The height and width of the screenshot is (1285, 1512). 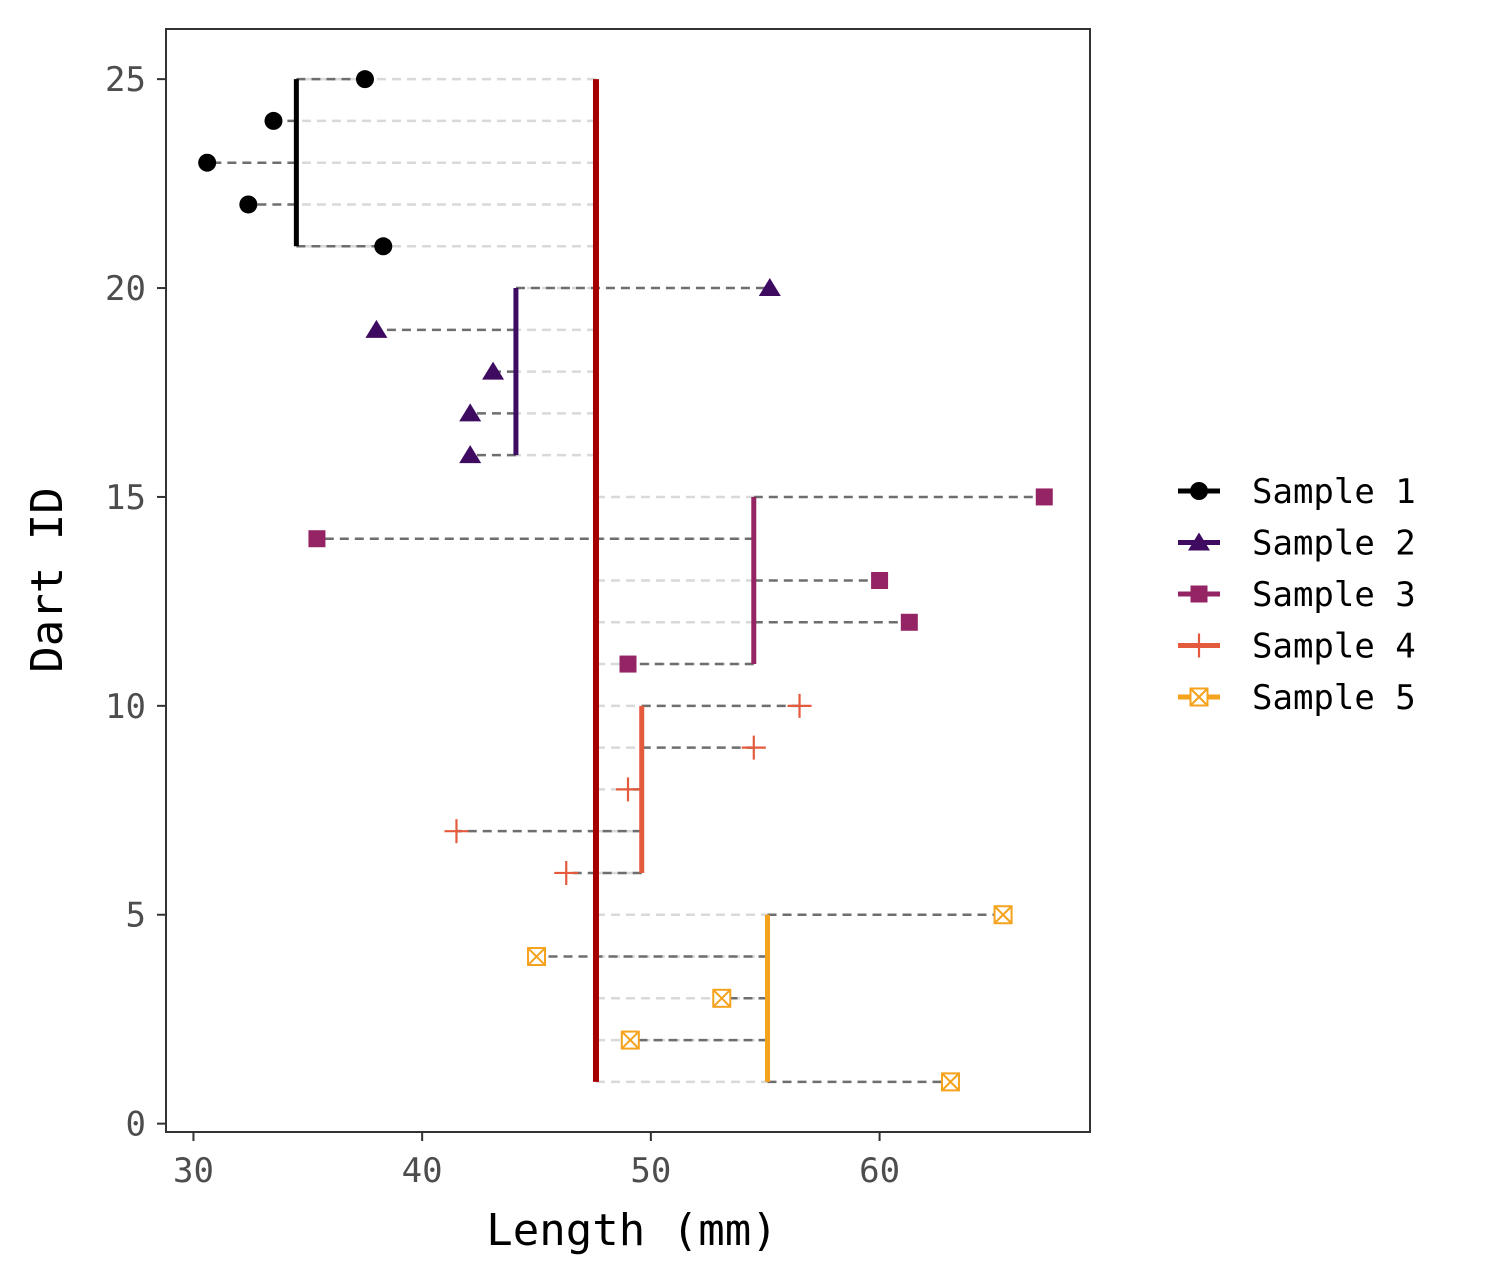 I want to click on legend-label: Sample 3, so click(x=1334, y=595).